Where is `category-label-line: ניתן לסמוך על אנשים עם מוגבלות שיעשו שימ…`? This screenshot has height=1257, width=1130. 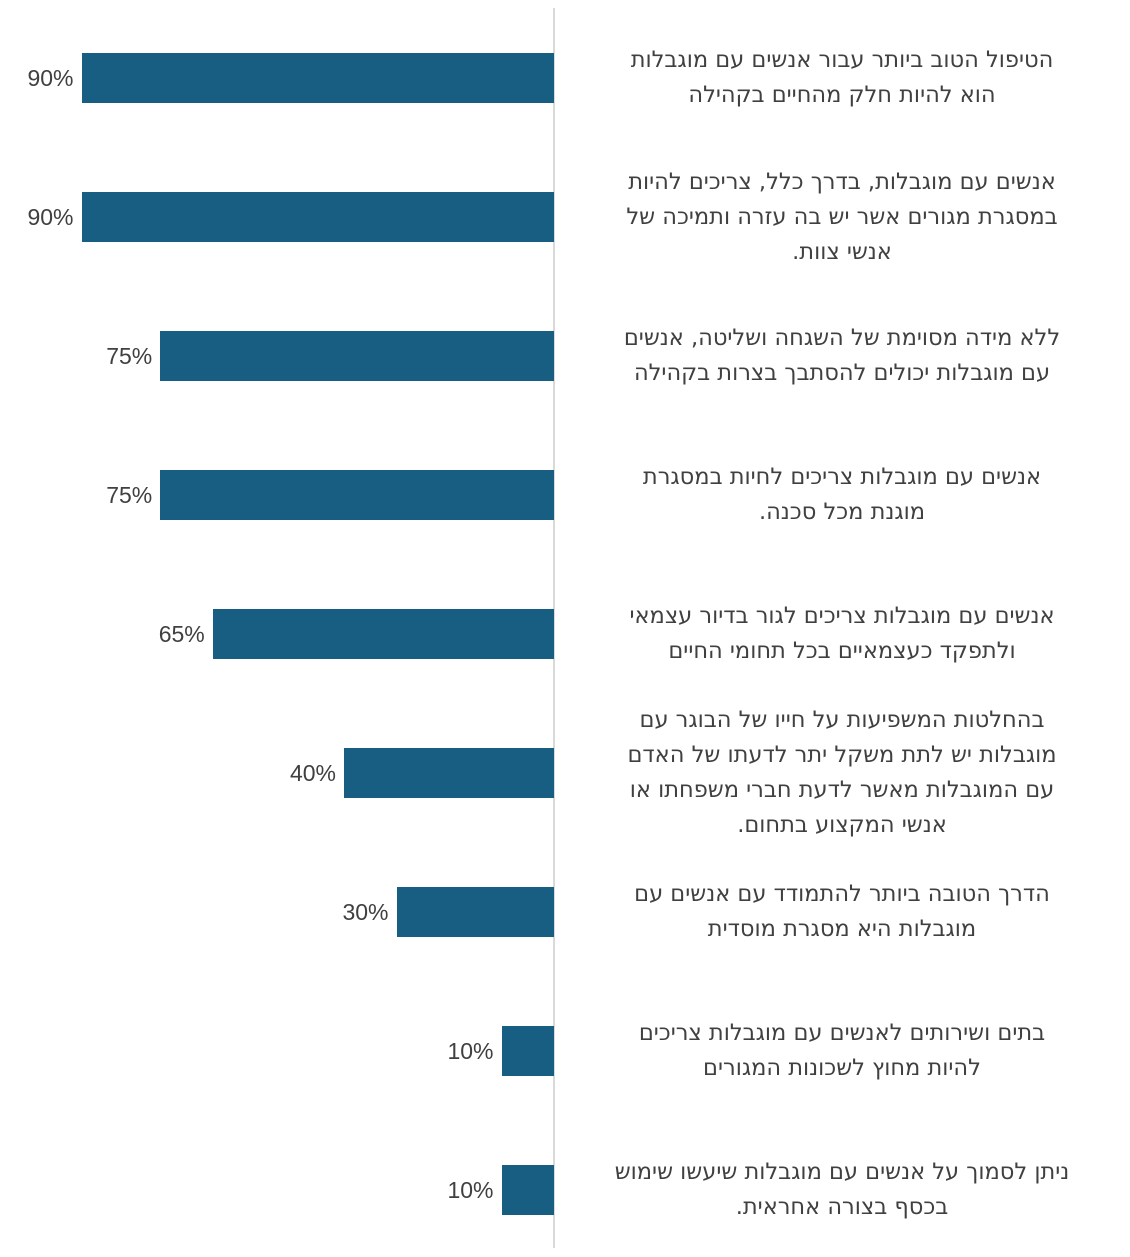
category-label-line: ניתן לסמוך על אנשים עם מוגבלות שיעשו שימ… is located at coordinates (842, 1172).